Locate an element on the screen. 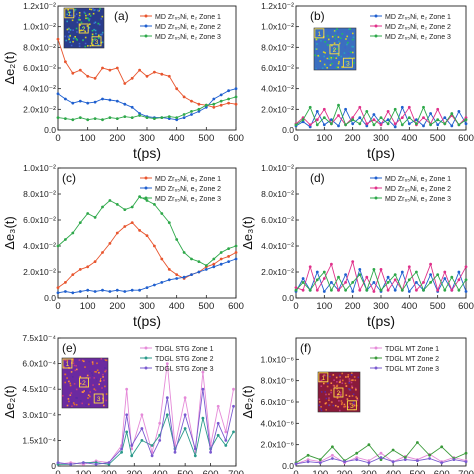  zone-number-1: 1 is located at coordinates (320, 34).